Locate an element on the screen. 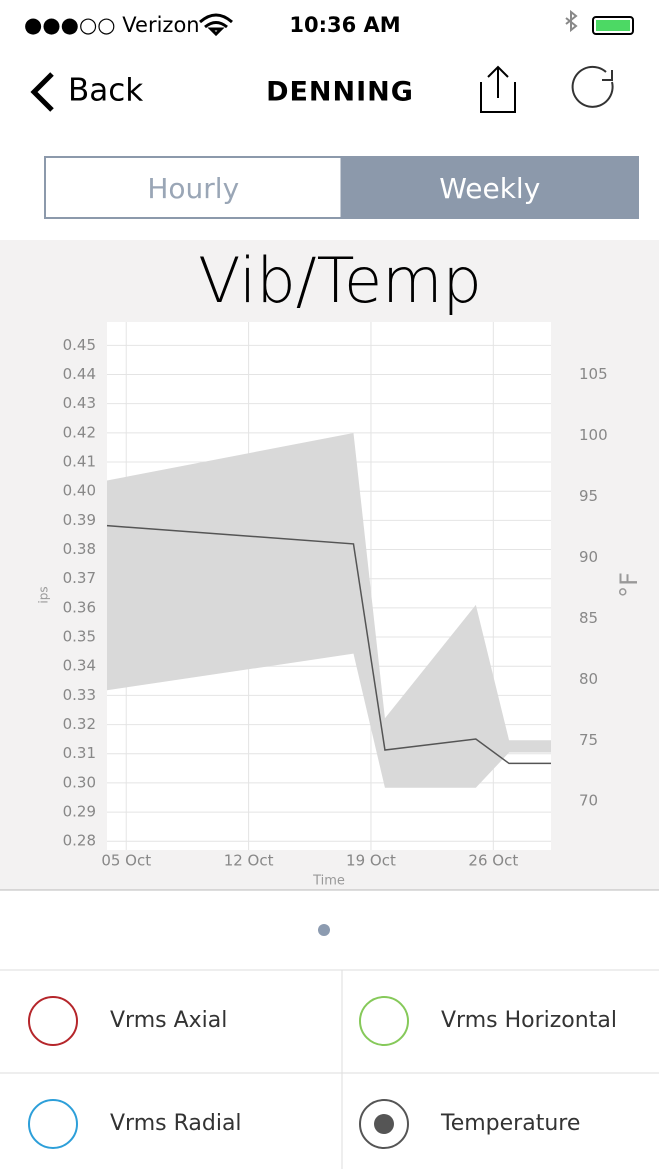 This screenshot has width=659, height=1173. page-dot-active is located at coordinates (324, 930).